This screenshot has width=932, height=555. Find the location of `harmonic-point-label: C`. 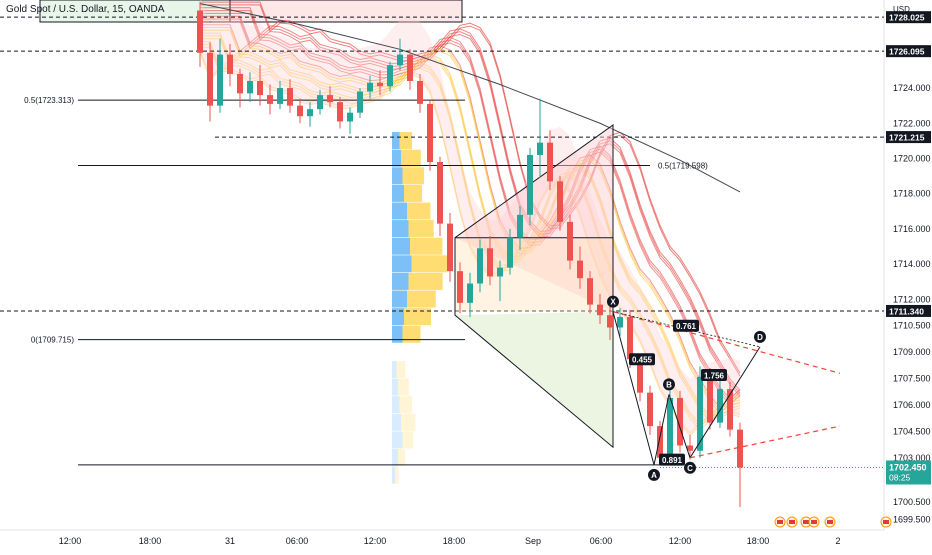

harmonic-point-label: C is located at coordinates (690, 468).